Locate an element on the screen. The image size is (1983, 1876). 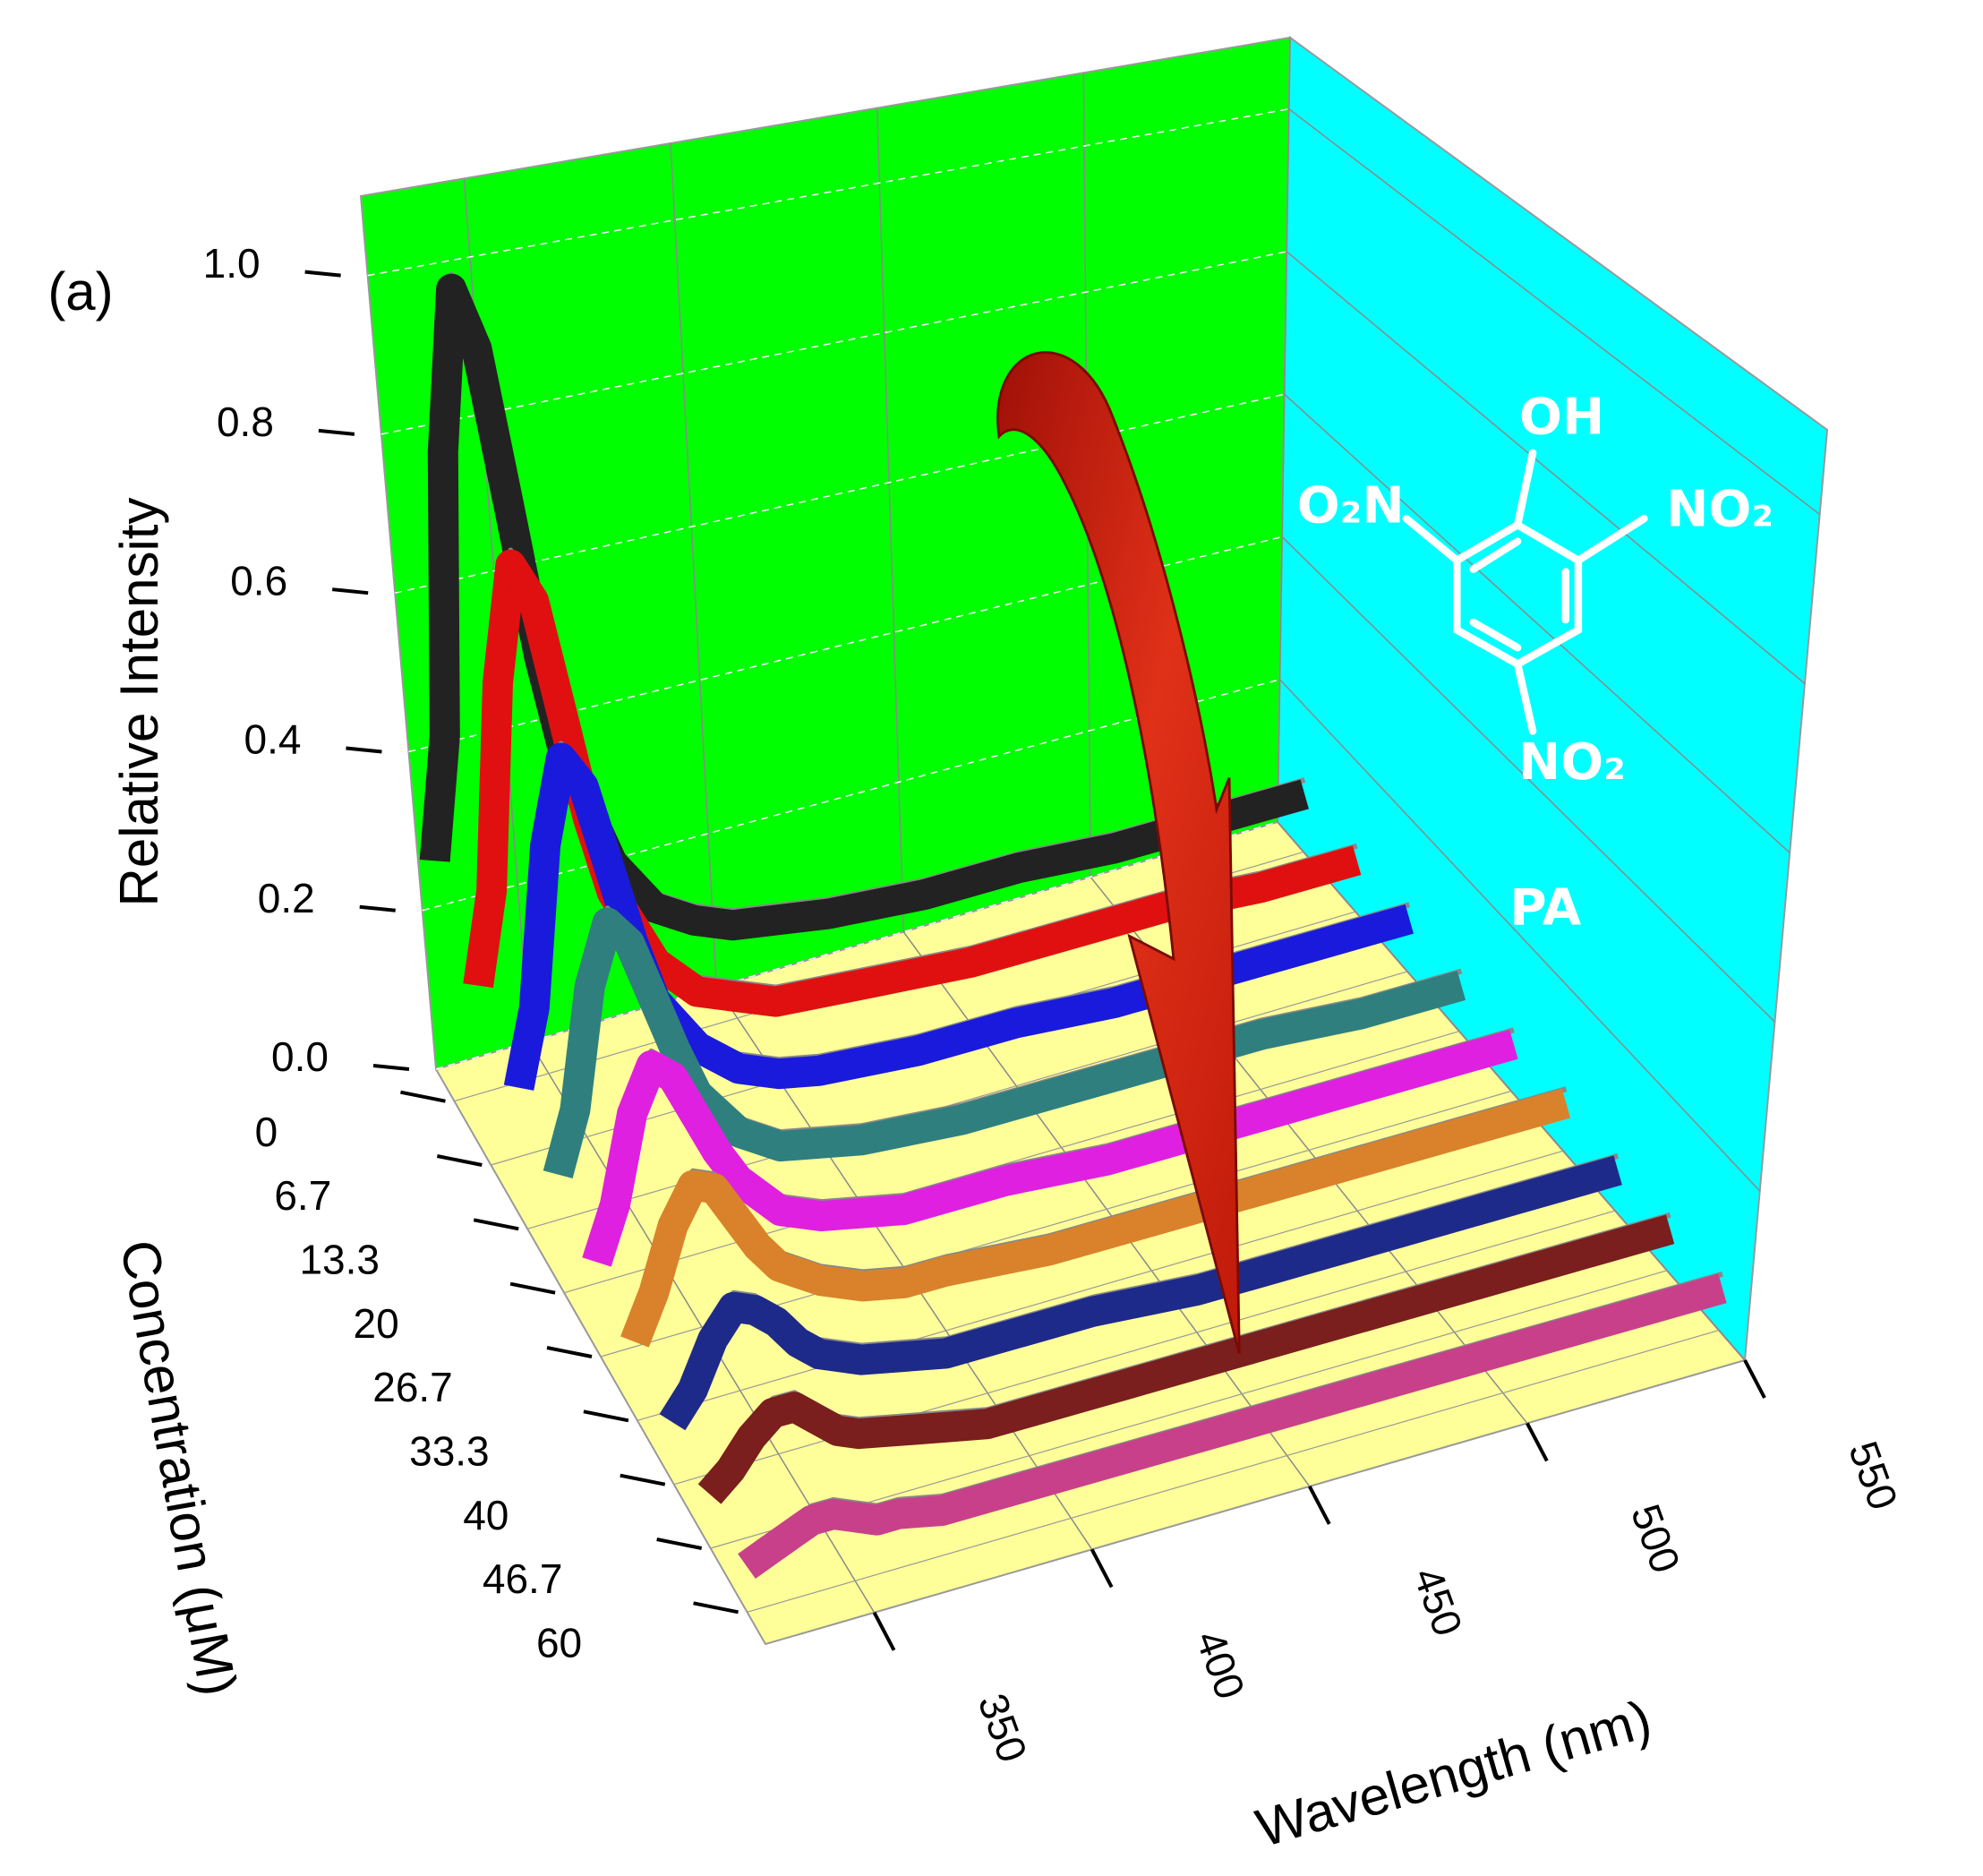
z-tick-label: 20 is located at coordinates (377, 1323).